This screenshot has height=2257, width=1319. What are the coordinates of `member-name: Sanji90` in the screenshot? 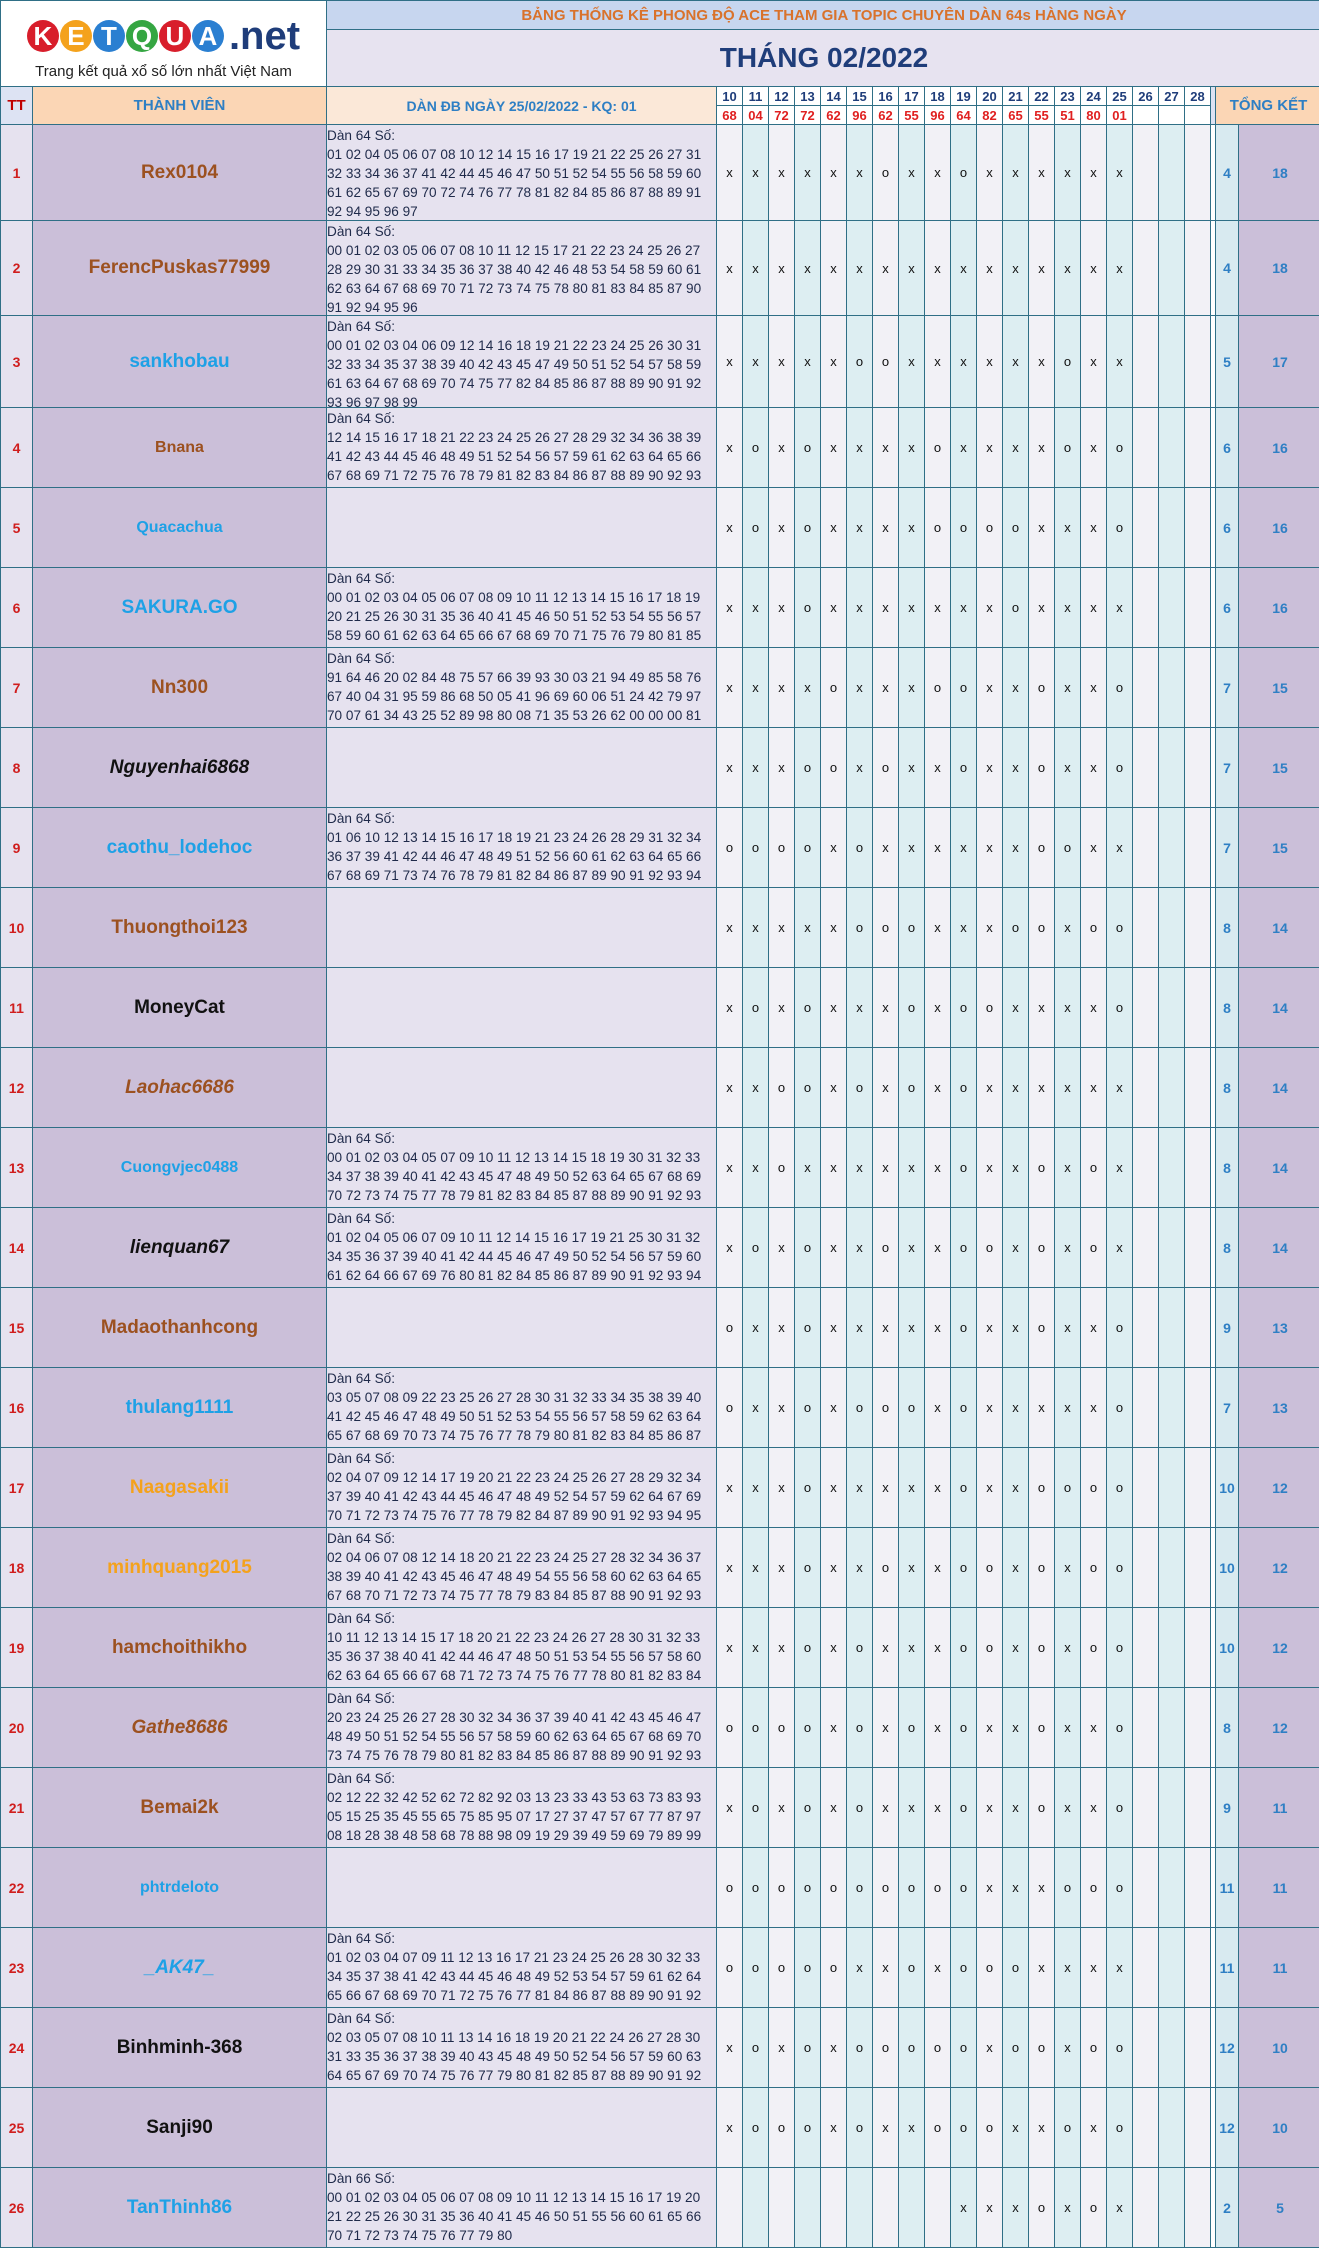 It's located at (179, 2127).